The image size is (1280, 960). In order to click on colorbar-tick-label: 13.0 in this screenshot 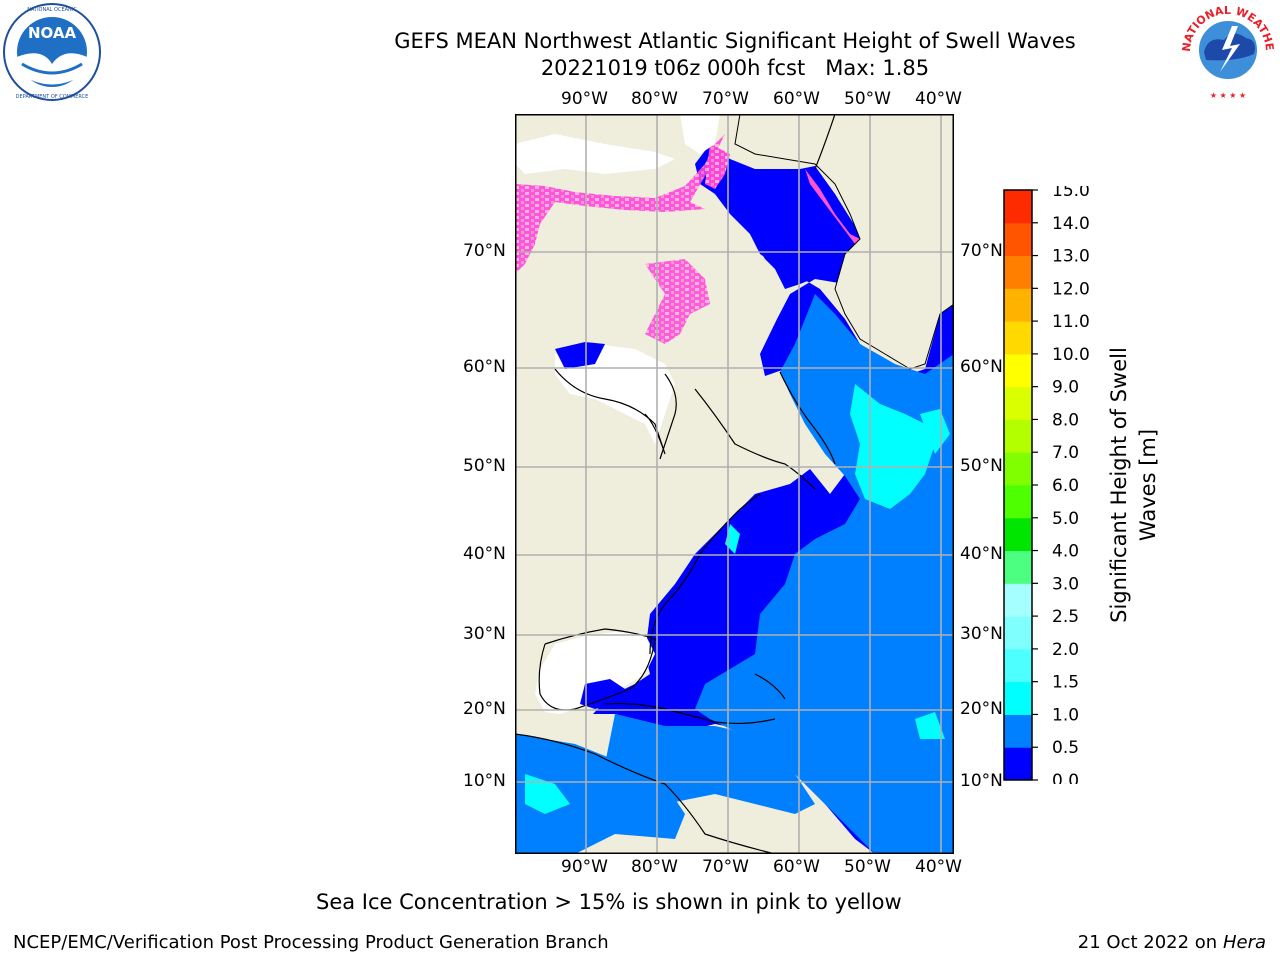, I will do `click(1071, 257)`.